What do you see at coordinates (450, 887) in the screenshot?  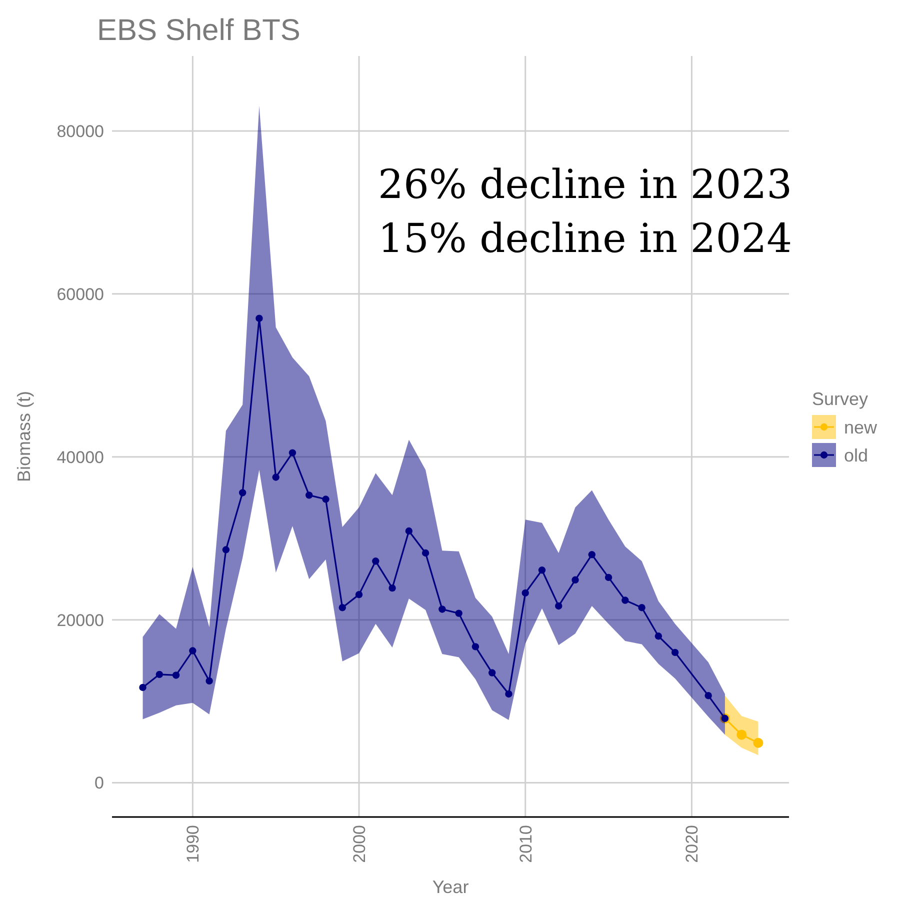 I see `x-axis-title: Year` at bounding box center [450, 887].